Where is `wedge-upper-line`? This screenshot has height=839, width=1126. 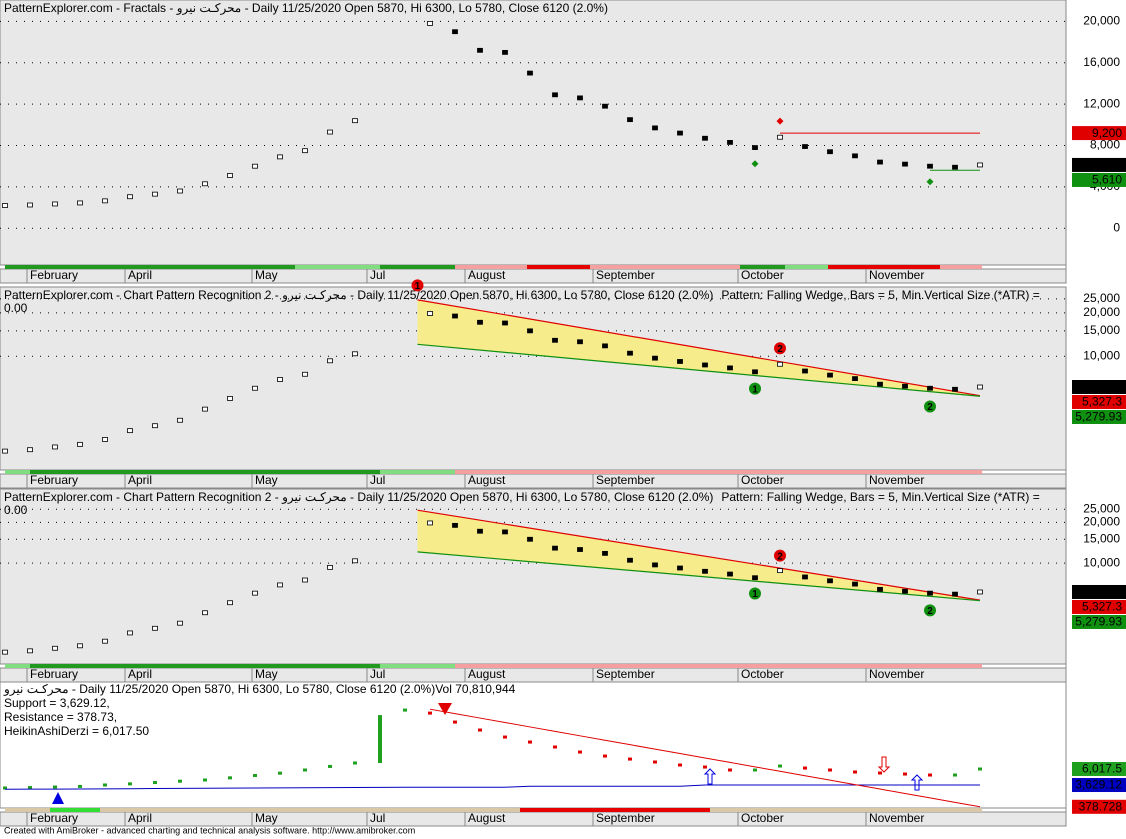 wedge-upper-line is located at coordinates (699, 555).